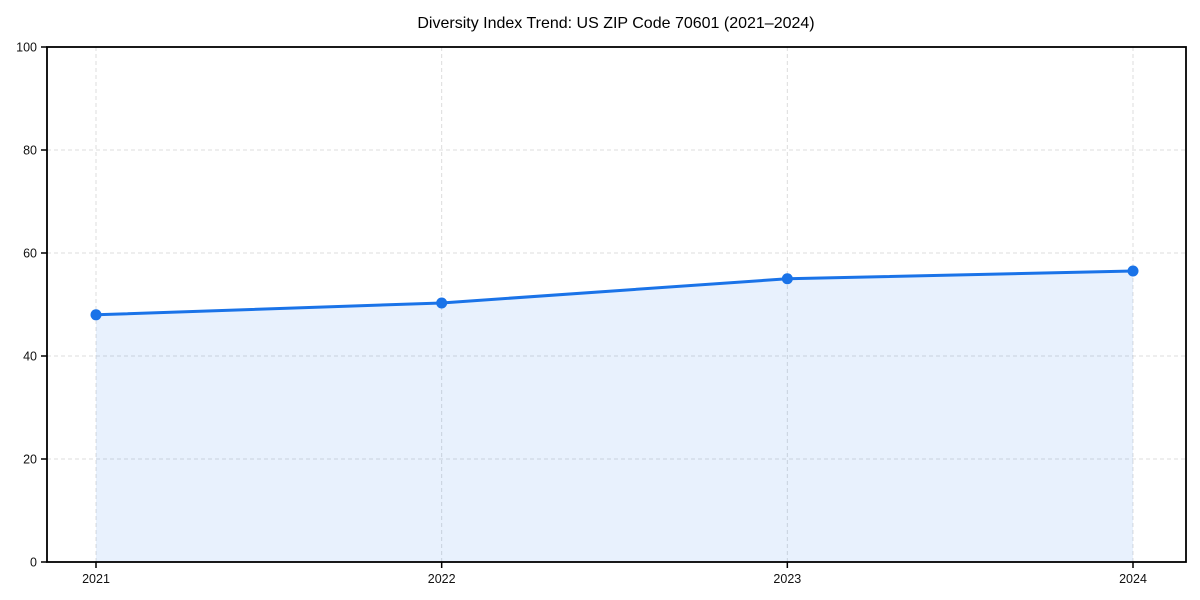 This screenshot has width=1200, height=600. What do you see at coordinates (96, 579) in the screenshot?
I see `x-tick-label: 2021` at bounding box center [96, 579].